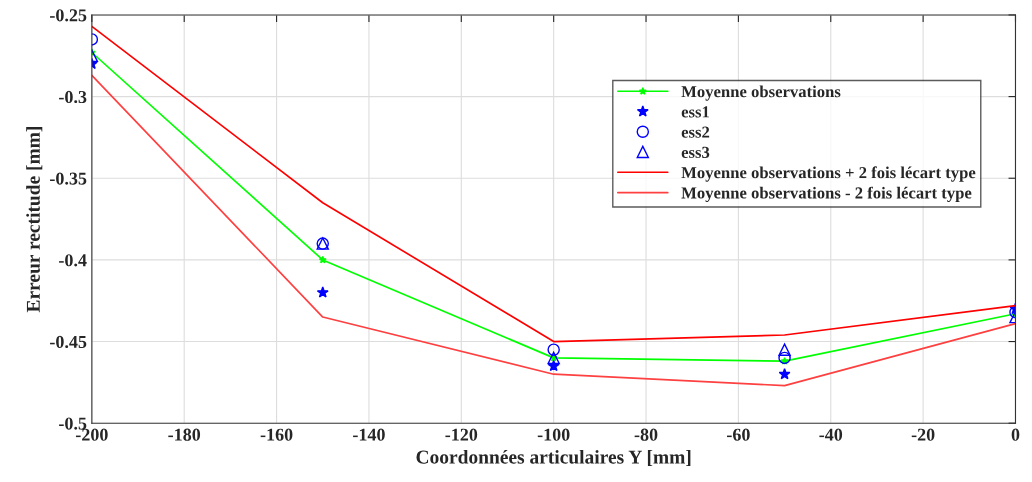  Describe the element at coordinates (826, 194) in the screenshot. I see `legend-label: Moyenne observations - 2 fois lécart type` at that location.